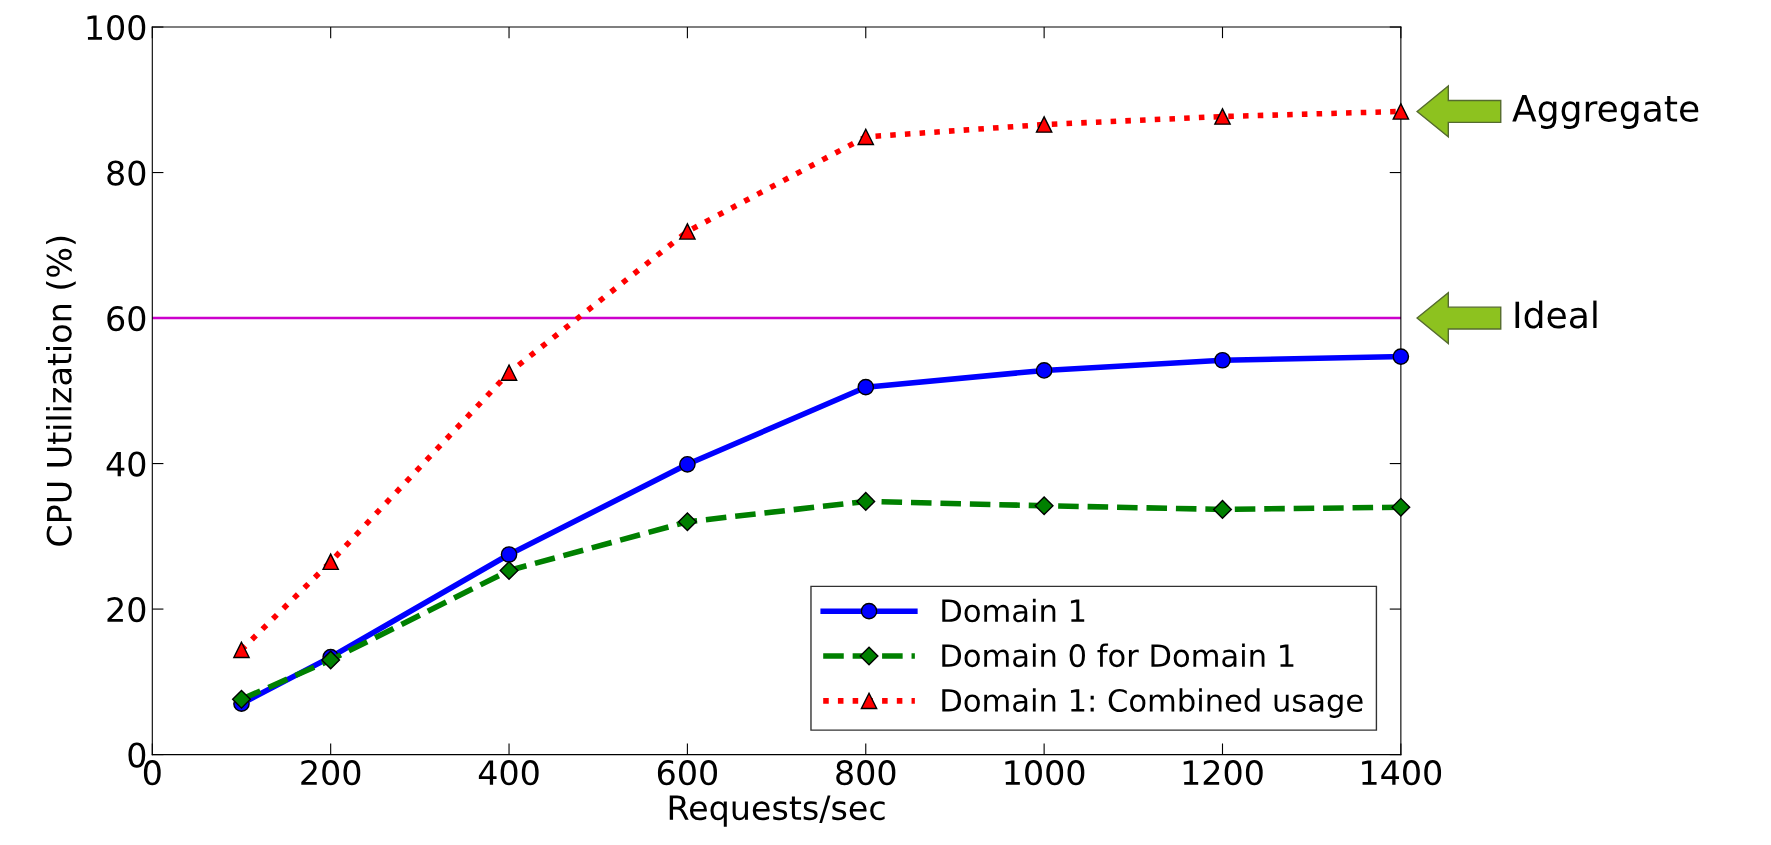 Image resolution: width=1771 pixels, height=845 pixels. What do you see at coordinates (61, 391) in the screenshot?
I see `y-axis-title: CPU Utilization (%)` at bounding box center [61, 391].